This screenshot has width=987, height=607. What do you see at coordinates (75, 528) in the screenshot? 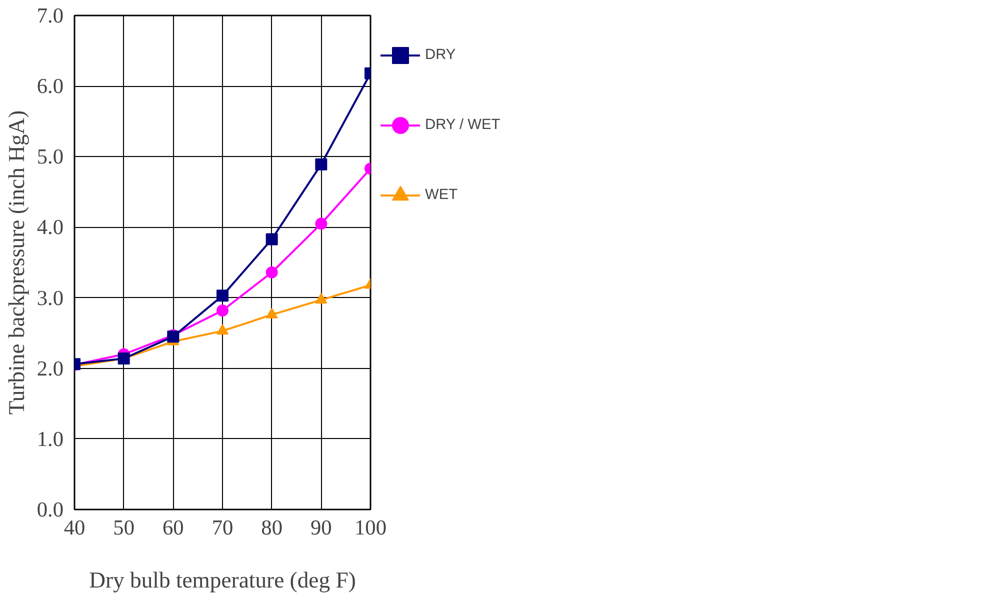
I see `x-tick-label: 40` at bounding box center [75, 528].